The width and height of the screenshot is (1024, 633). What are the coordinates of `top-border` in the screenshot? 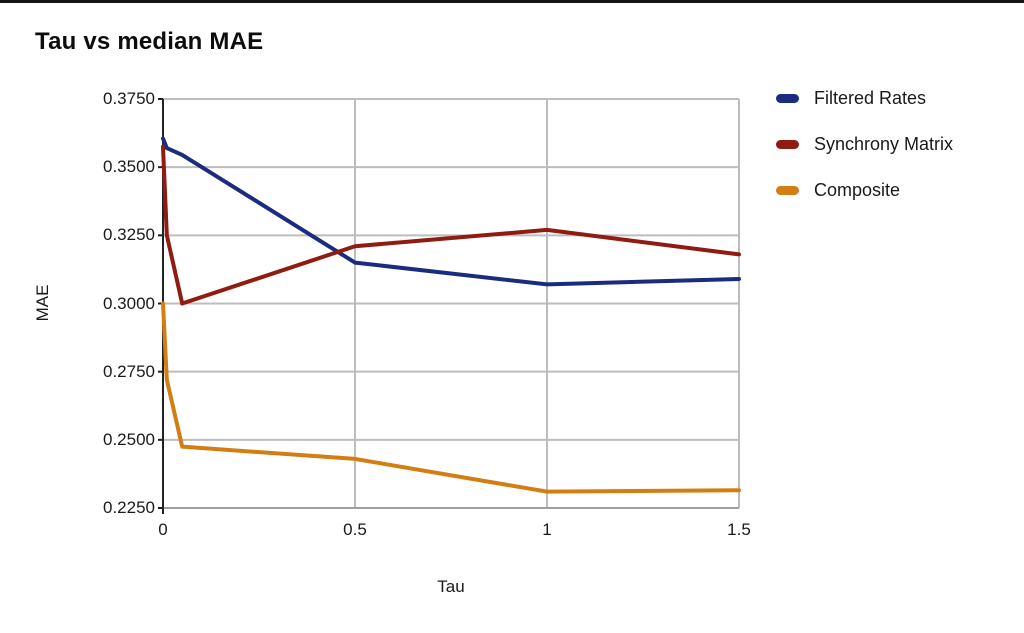 It's located at (512, 1).